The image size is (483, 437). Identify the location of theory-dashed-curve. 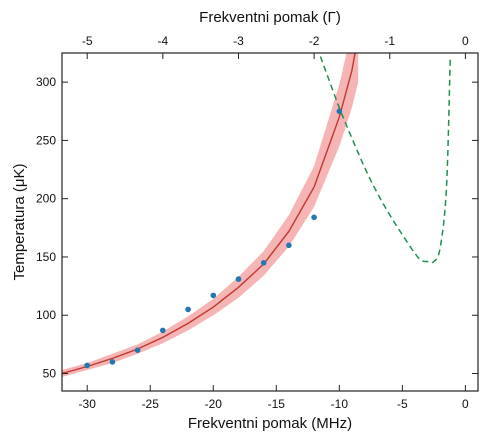
(385, 160).